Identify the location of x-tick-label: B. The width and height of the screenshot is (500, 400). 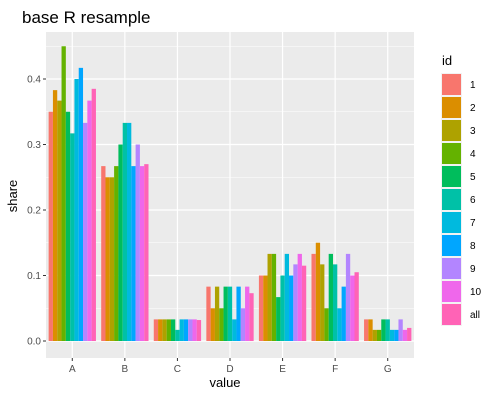
(125, 369).